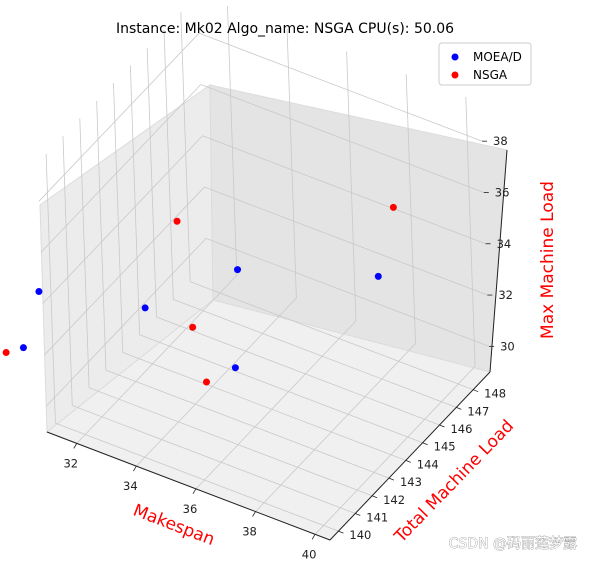 The height and width of the screenshot is (562, 590). I want to click on x-tick-label: 34, so click(130, 486).